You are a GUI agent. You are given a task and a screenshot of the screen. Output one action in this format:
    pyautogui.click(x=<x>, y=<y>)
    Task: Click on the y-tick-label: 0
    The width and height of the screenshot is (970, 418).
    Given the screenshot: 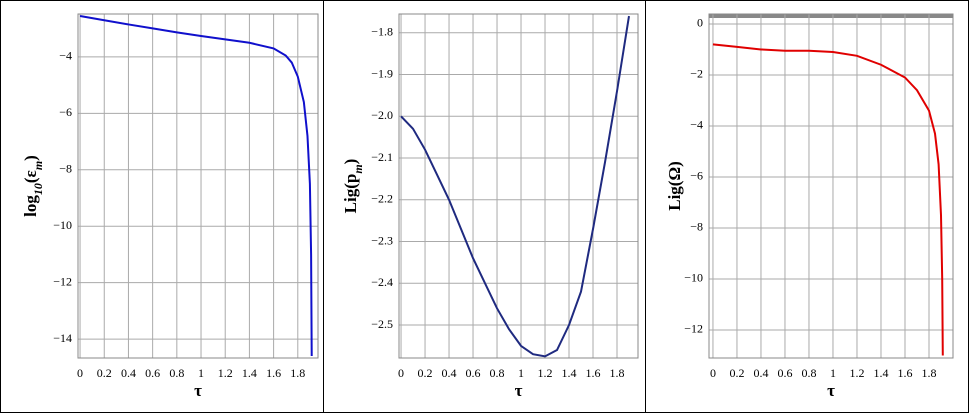 What is the action you would take?
    pyautogui.click(x=700, y=23)
    